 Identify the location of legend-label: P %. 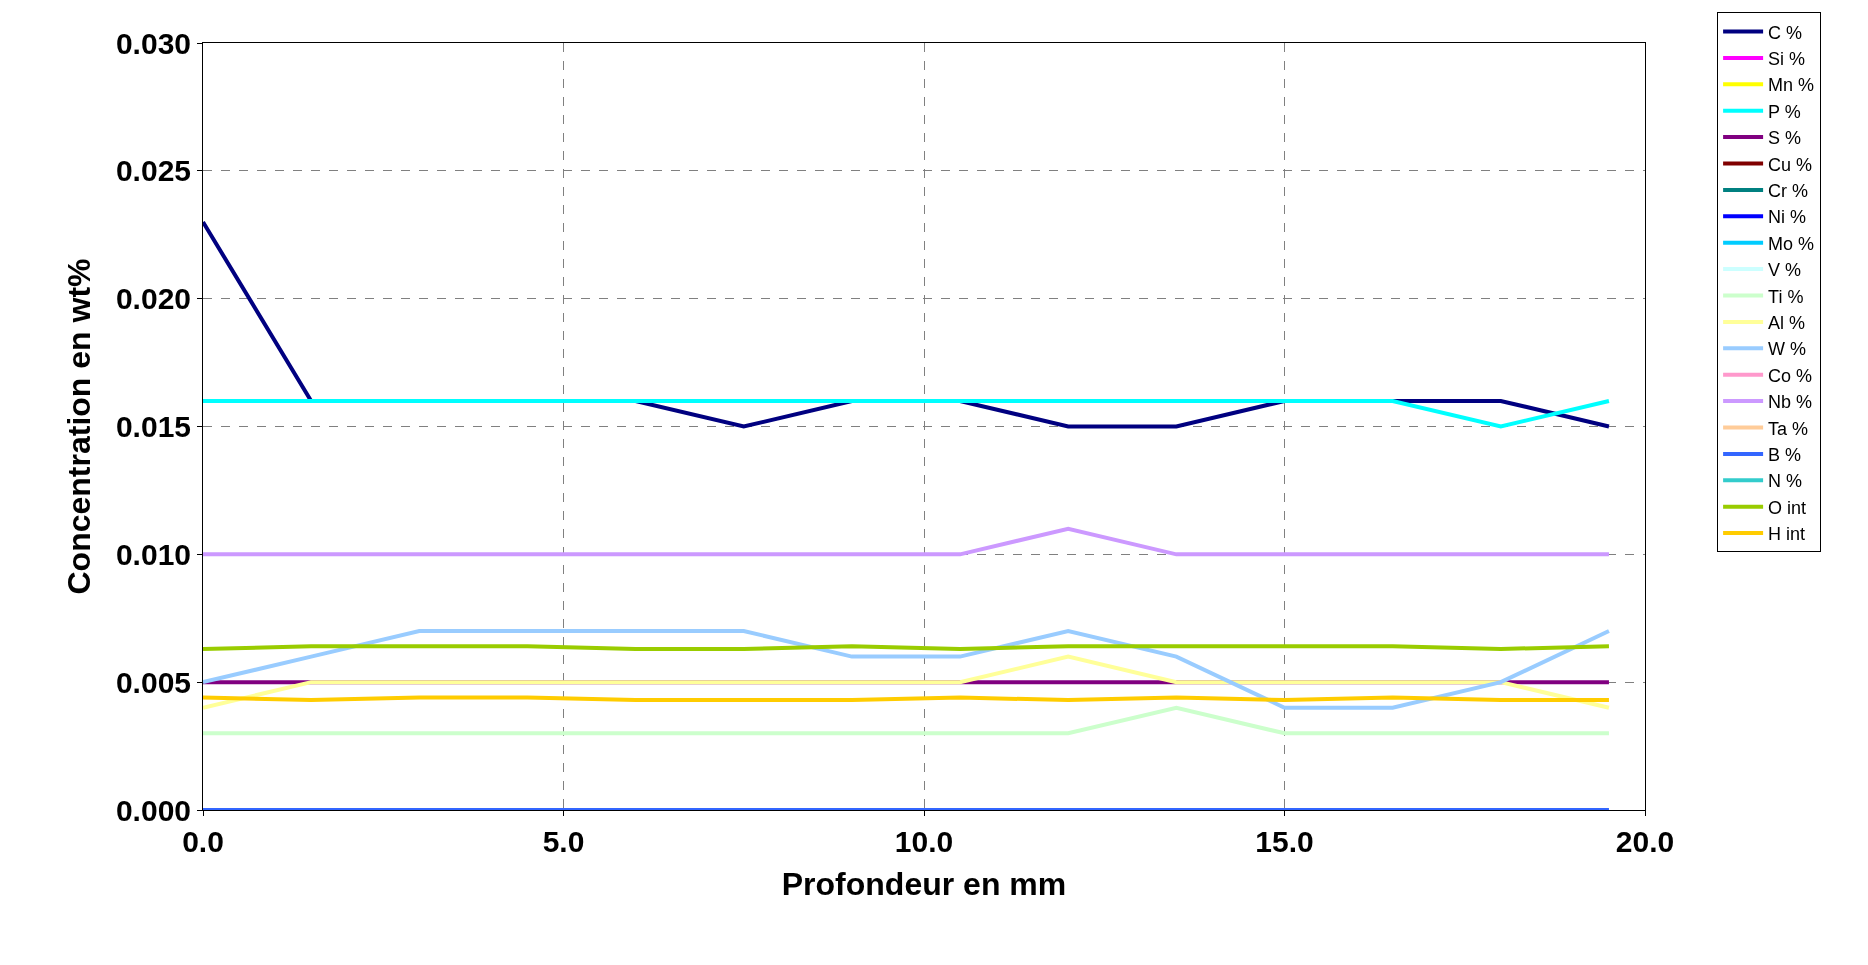
(1784, 111).